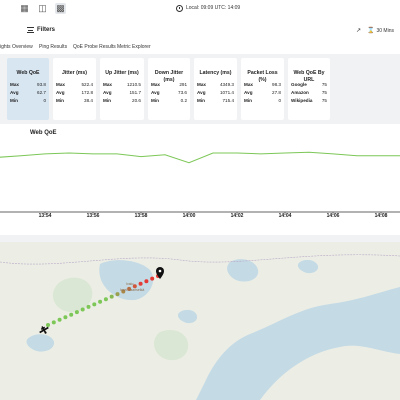 This screenshot has width=400, height=400. What do you see at coordinates (74, 89) in the screenshot?
I see `card-jitter: Jitter (ms) Max 522.4 Avg 172.8 Min 38.4` at bounding box center [74, 89].